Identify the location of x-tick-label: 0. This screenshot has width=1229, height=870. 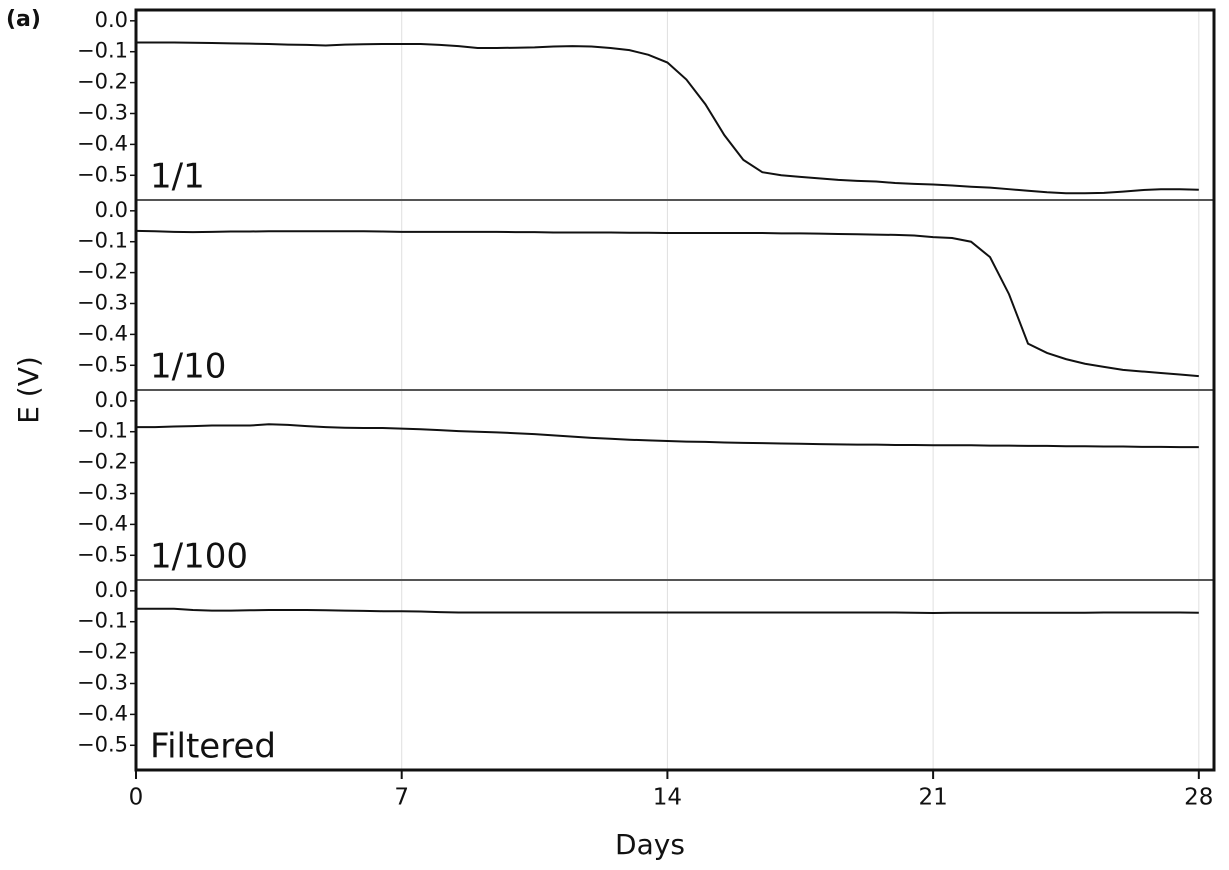
(136, 798).